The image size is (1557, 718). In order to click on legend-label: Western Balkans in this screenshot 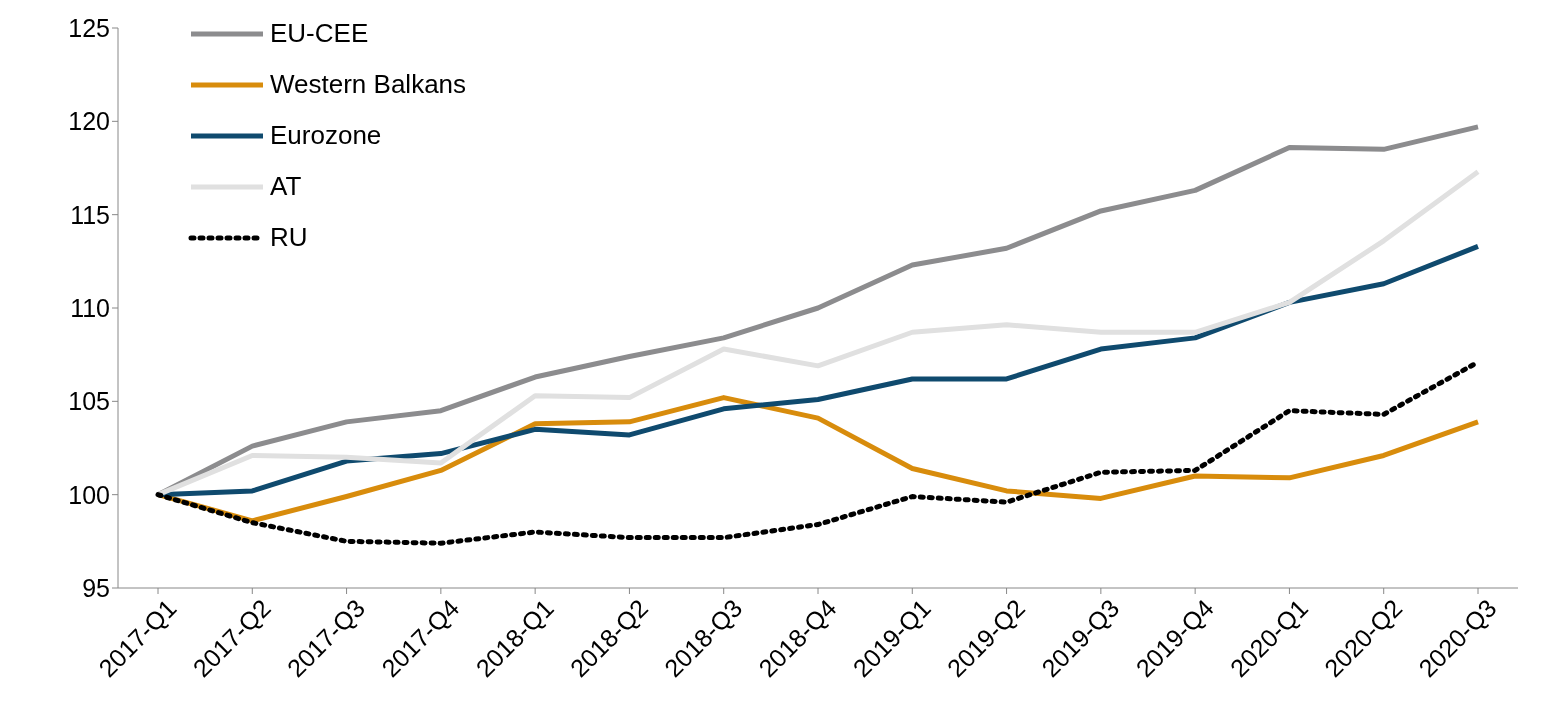, I will do `click(368, 84)`.